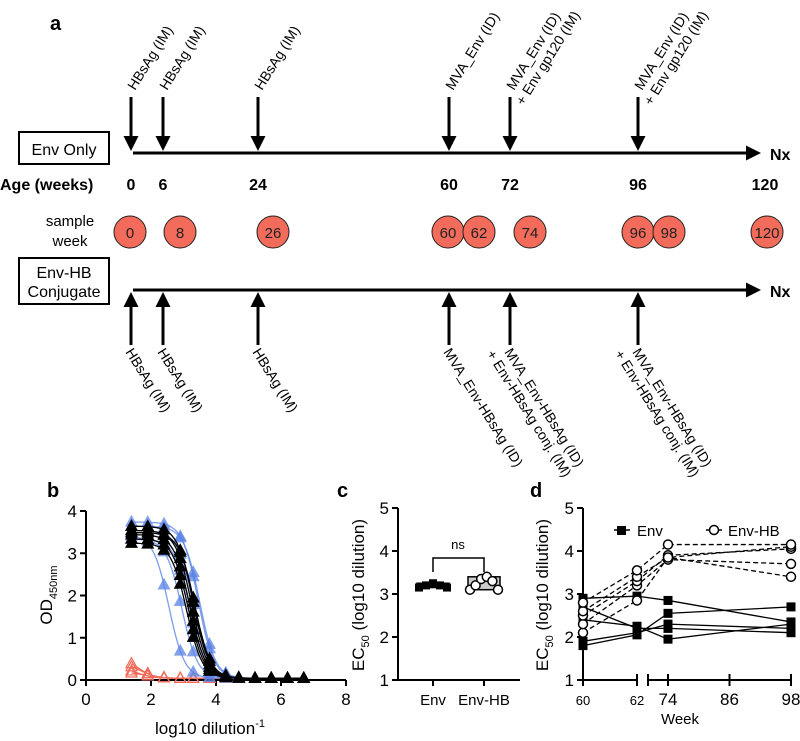 The image size is (800, 741). Describe the element at coordinates (277, 58) in the screenshot. I see `dose-label-top: HBsAg (IM)` at that location.